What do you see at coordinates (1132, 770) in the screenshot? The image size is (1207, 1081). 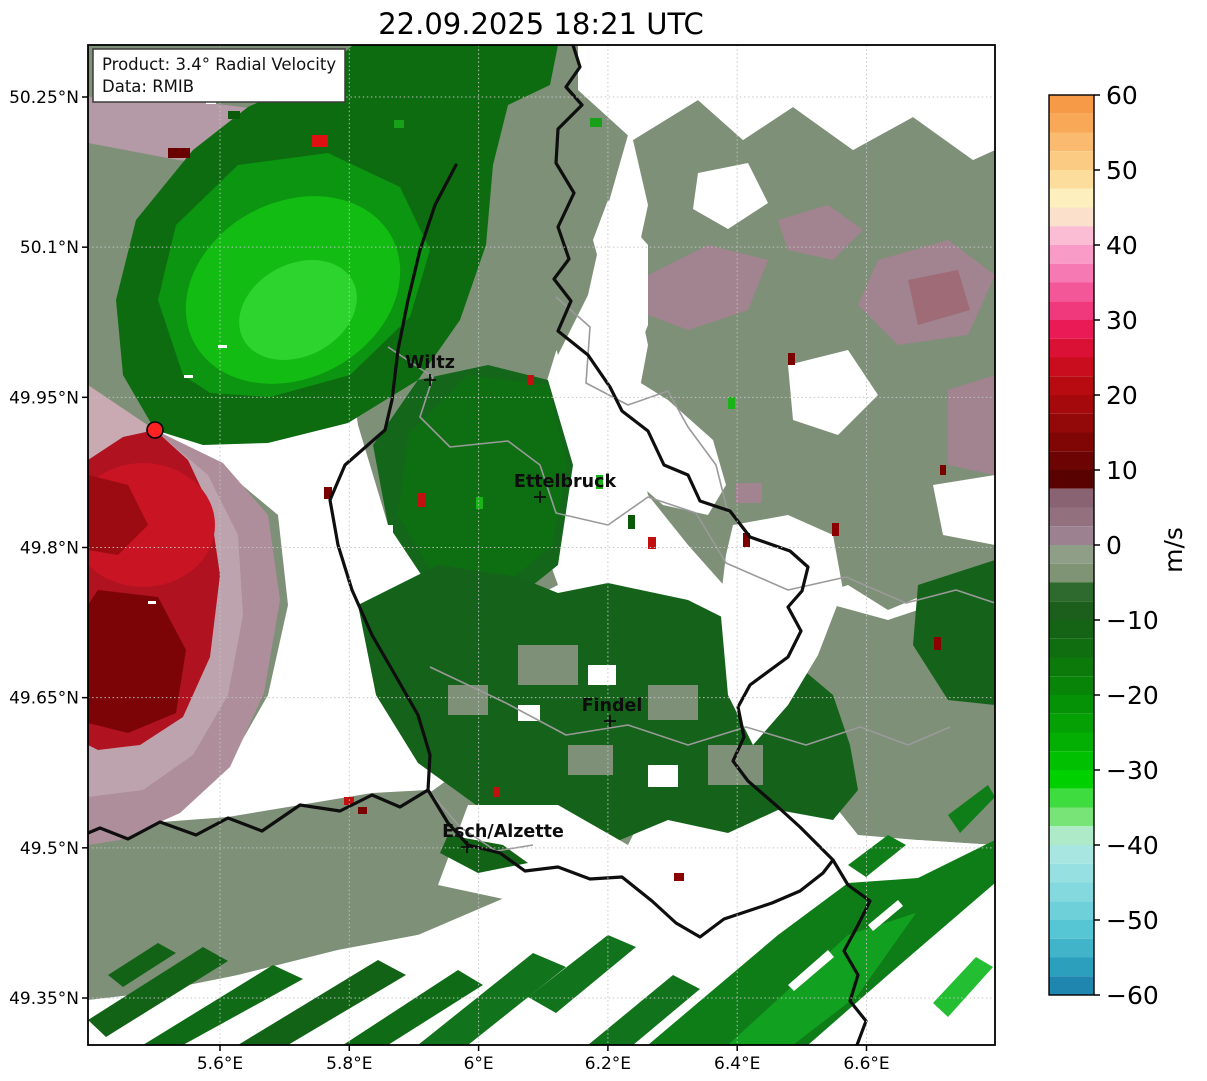 I see `colorbar-tick-label: −30` at bounding box center [1132, 770].